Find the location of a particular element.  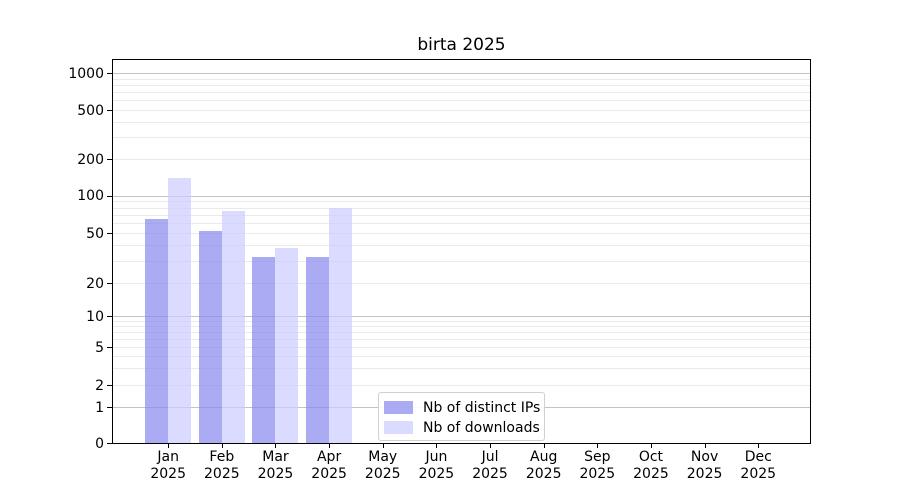

x-axis-tick-label: Aug 2025 is located at coordinates (544, 465).